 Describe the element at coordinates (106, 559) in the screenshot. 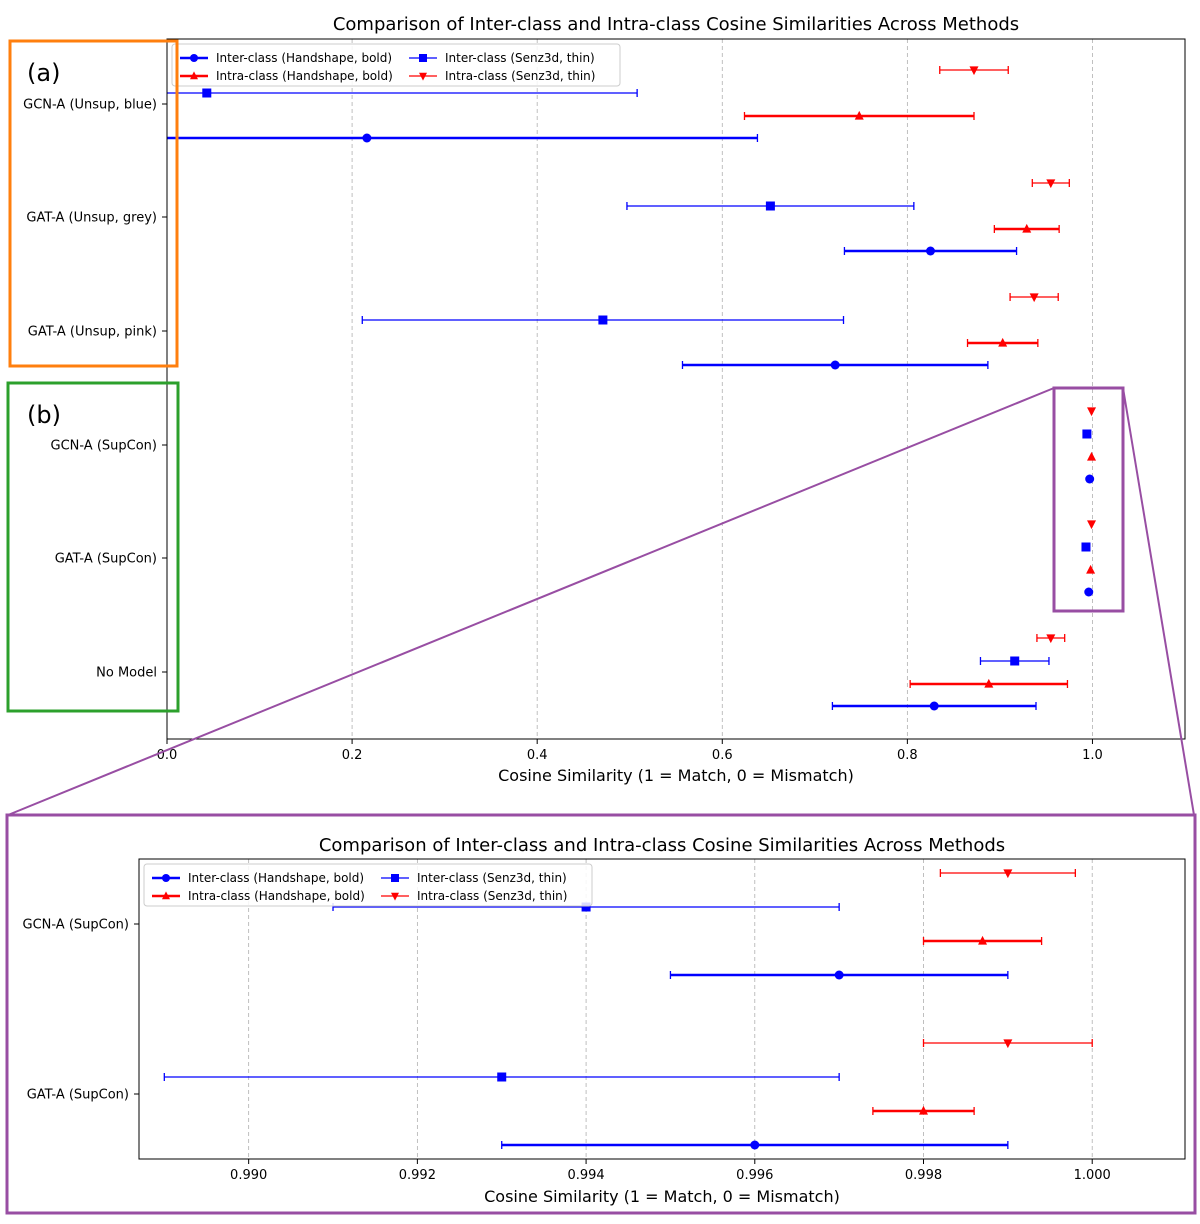

I see `y-category-label: GAT-A (SupCon)` at that location.